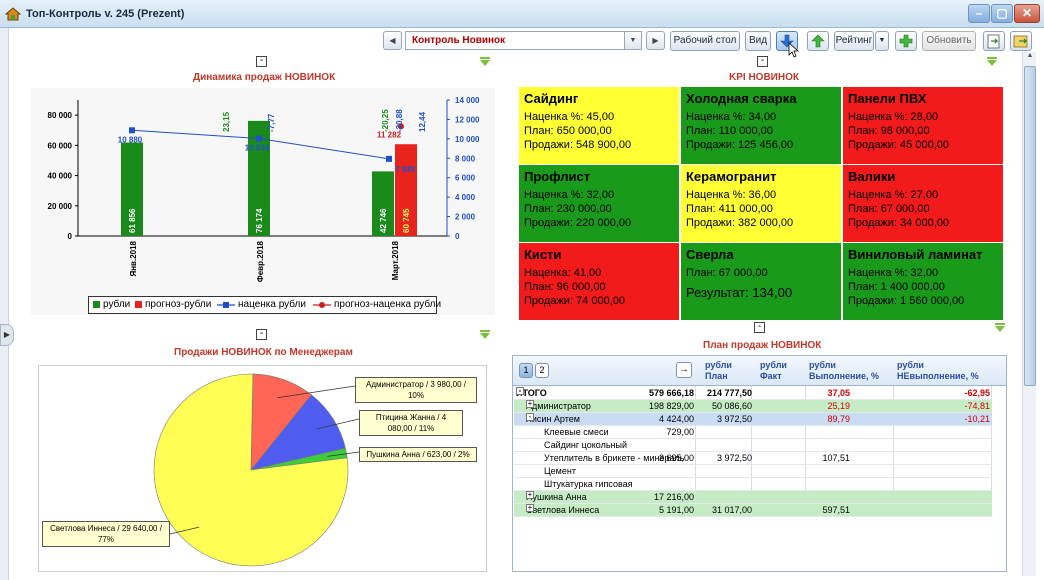 This screenshot has width=1044, height=580. What do you see at coordinates (729, 393) in the screenshot?
I see `cell-fact: 214 777,50` at bounding box center [729, 393].